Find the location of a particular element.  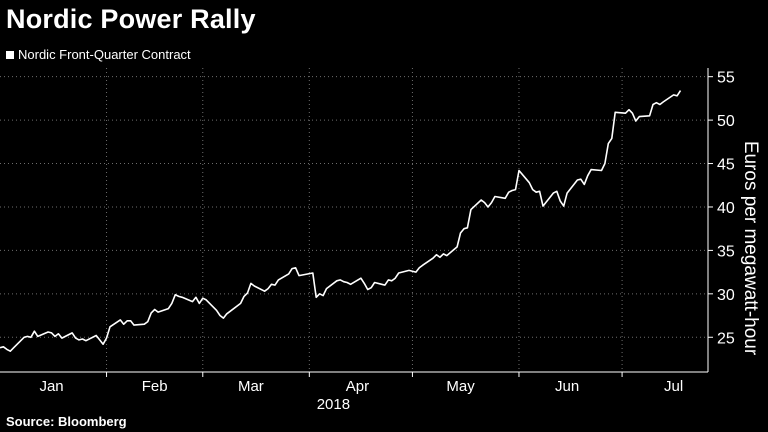

x-tick-label-jul: Jul is located at coordinates (673, 386).